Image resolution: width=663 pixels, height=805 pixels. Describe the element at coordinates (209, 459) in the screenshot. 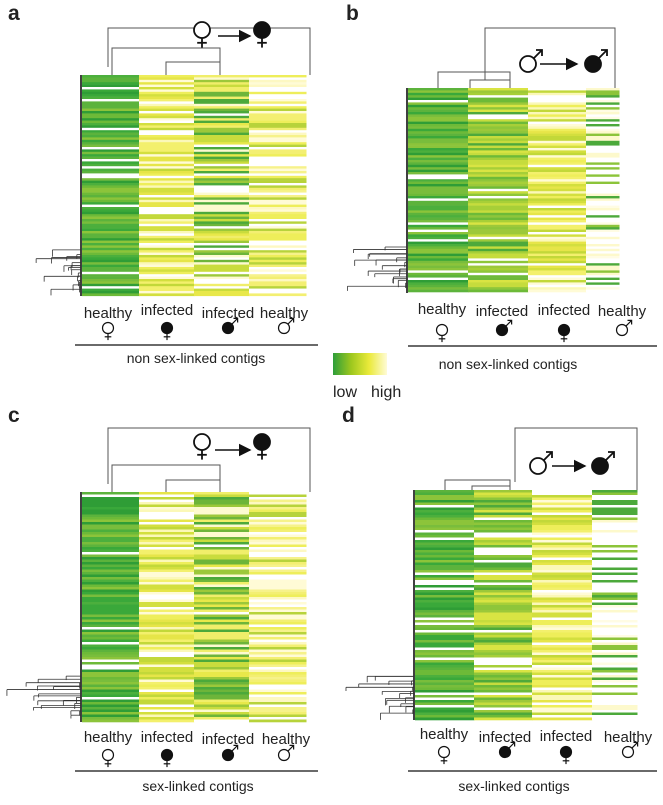

I see `column-dendrogram-c` at that location.